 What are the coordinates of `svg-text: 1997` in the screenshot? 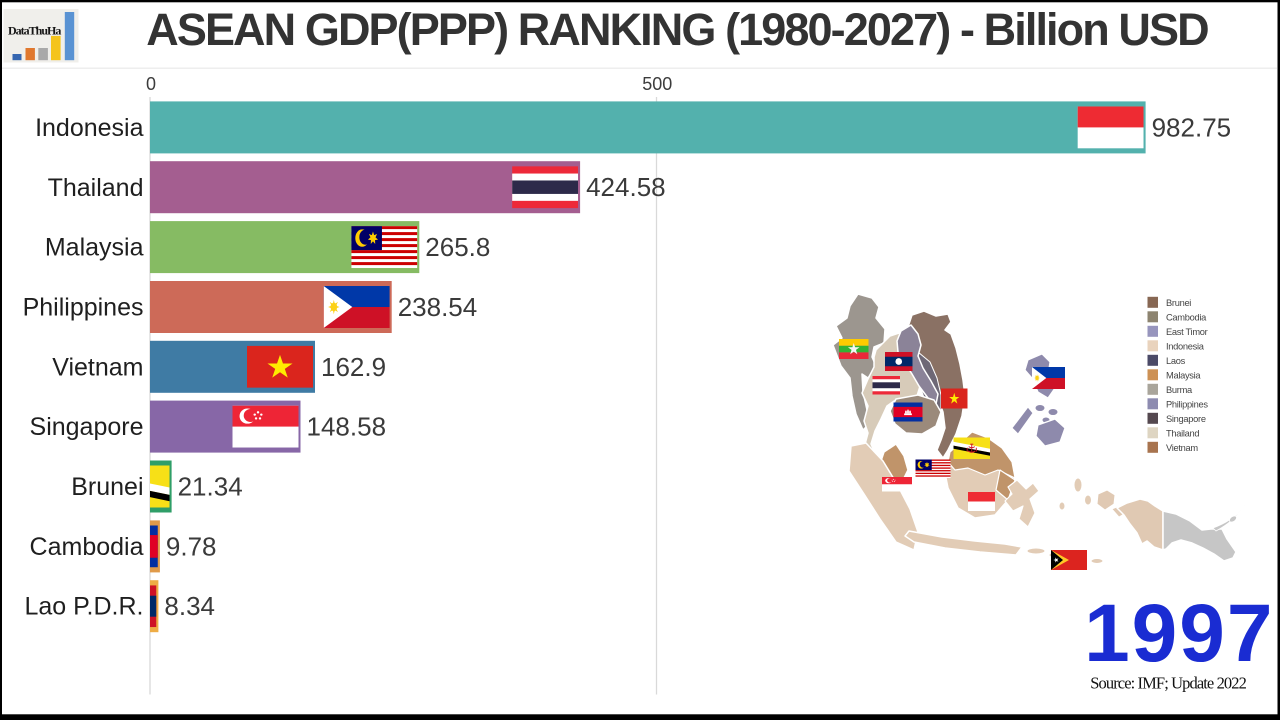 It's located at (1179, 633).